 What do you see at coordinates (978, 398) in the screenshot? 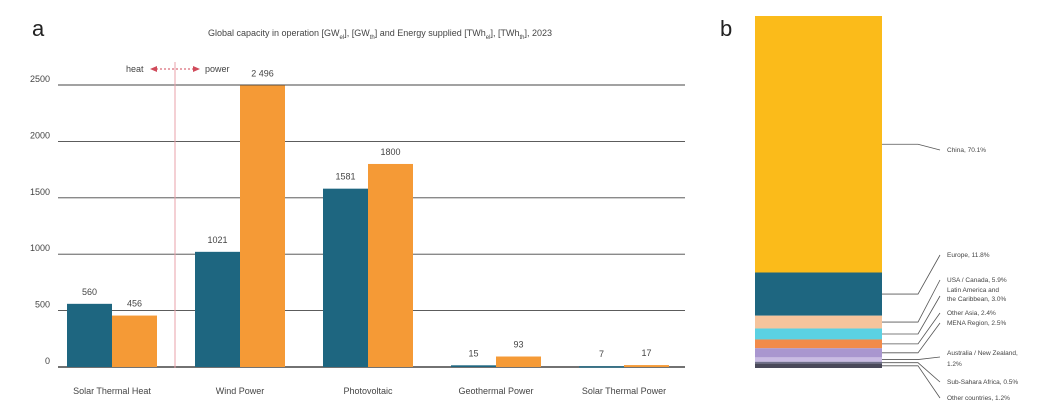
I see `segment-label: Other countries, 1.2%` at bounding box center [978, 398].